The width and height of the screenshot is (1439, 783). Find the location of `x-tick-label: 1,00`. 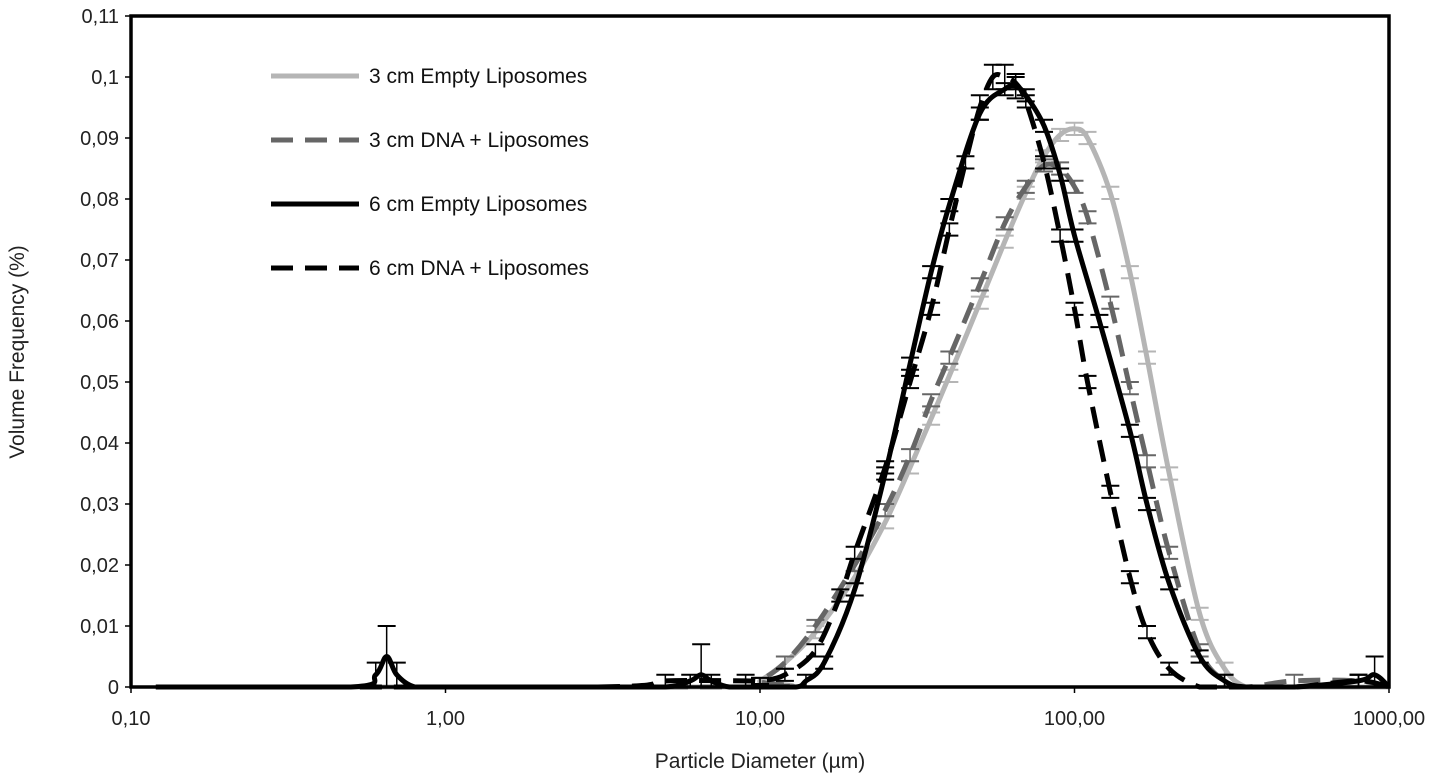

x-tick-label: 1,00 is located at coordinates (445, 719).